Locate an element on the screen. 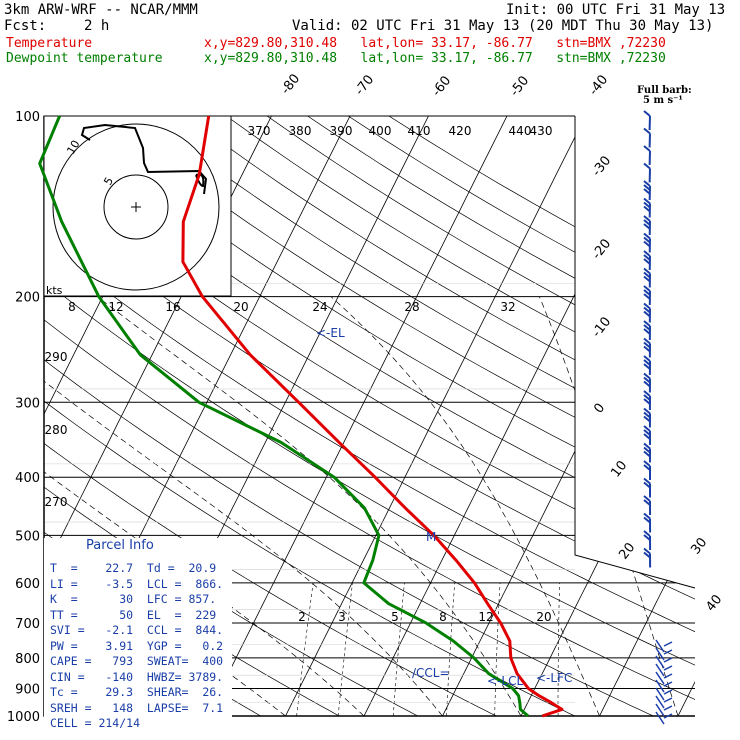 Image resolution: width=740 pixels, height=740 pixels. isotherm-label: -30 is located at coordinates (601, 166).